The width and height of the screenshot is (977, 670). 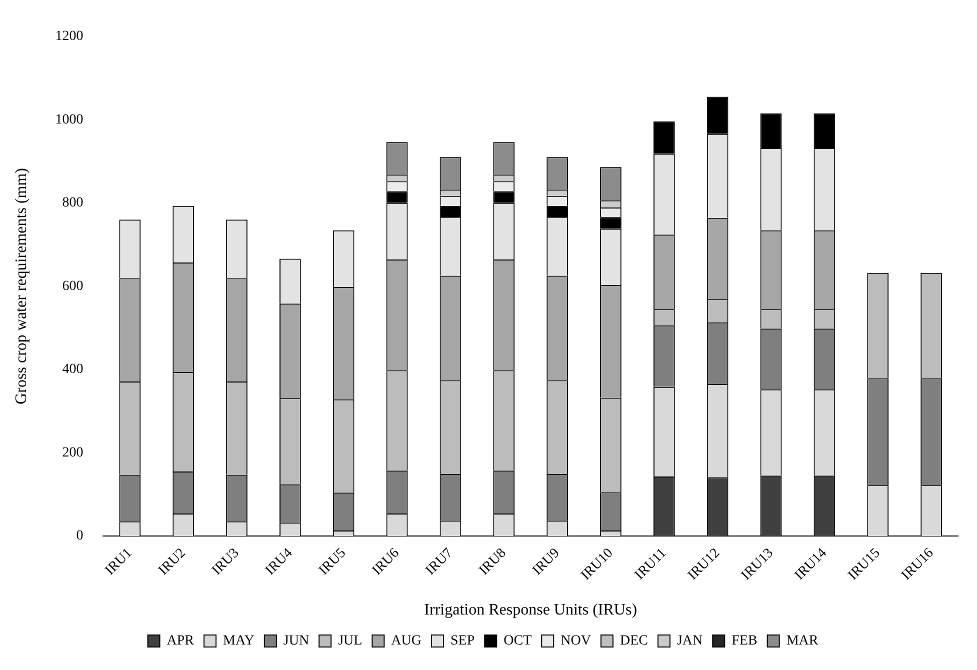 What do you see at coordinates (575, 641) in the screenshot?
I see `legend-label: NOV` at bounding box center [575, 641].